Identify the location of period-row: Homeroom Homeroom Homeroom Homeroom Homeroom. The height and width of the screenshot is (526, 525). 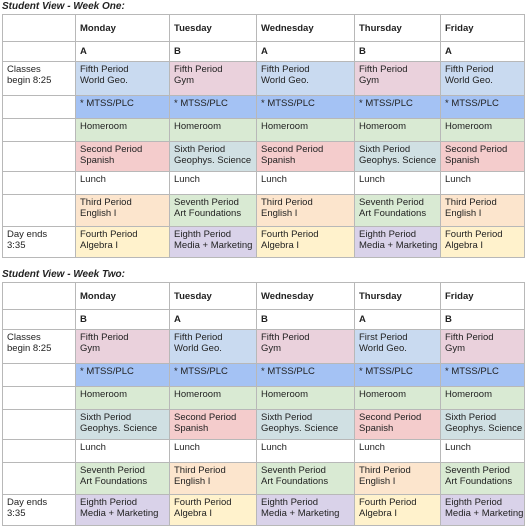
(263, 130).